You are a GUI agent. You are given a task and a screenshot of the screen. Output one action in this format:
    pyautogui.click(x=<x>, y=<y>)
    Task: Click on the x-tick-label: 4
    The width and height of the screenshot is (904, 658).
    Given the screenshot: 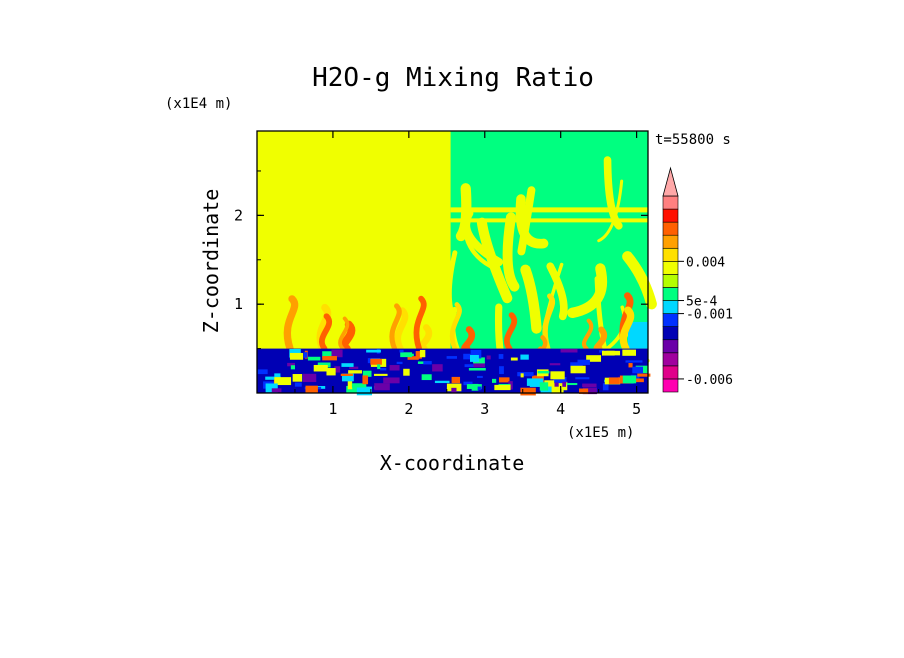 What is the action you would take?
    pyautogui.click(x=560, y=409)
    